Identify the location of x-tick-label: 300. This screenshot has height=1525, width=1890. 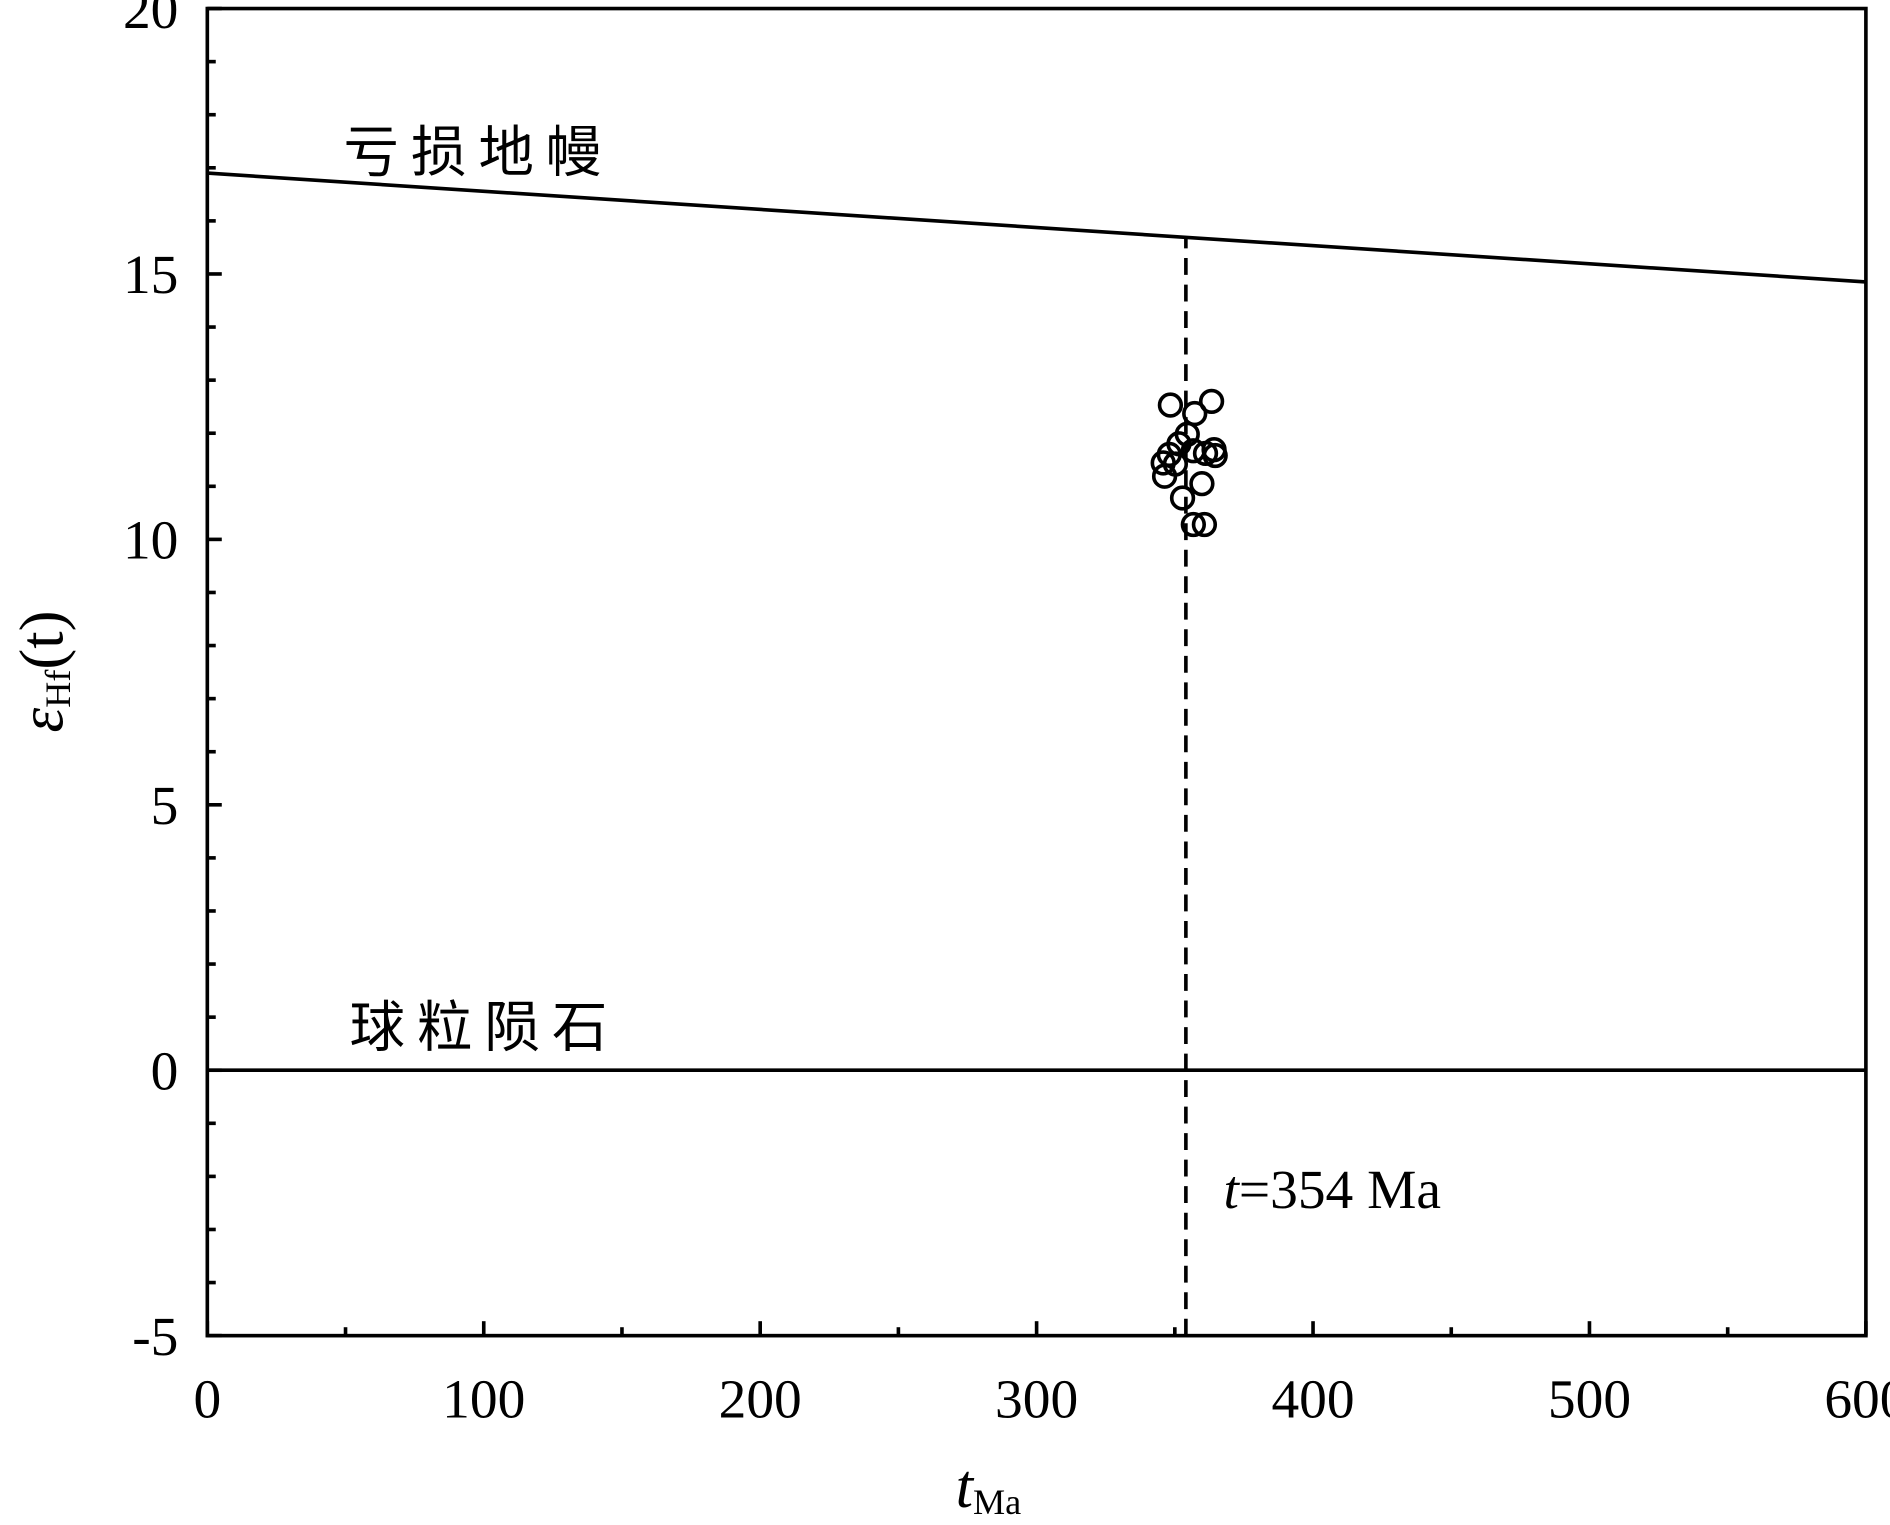
(1036, 1399).